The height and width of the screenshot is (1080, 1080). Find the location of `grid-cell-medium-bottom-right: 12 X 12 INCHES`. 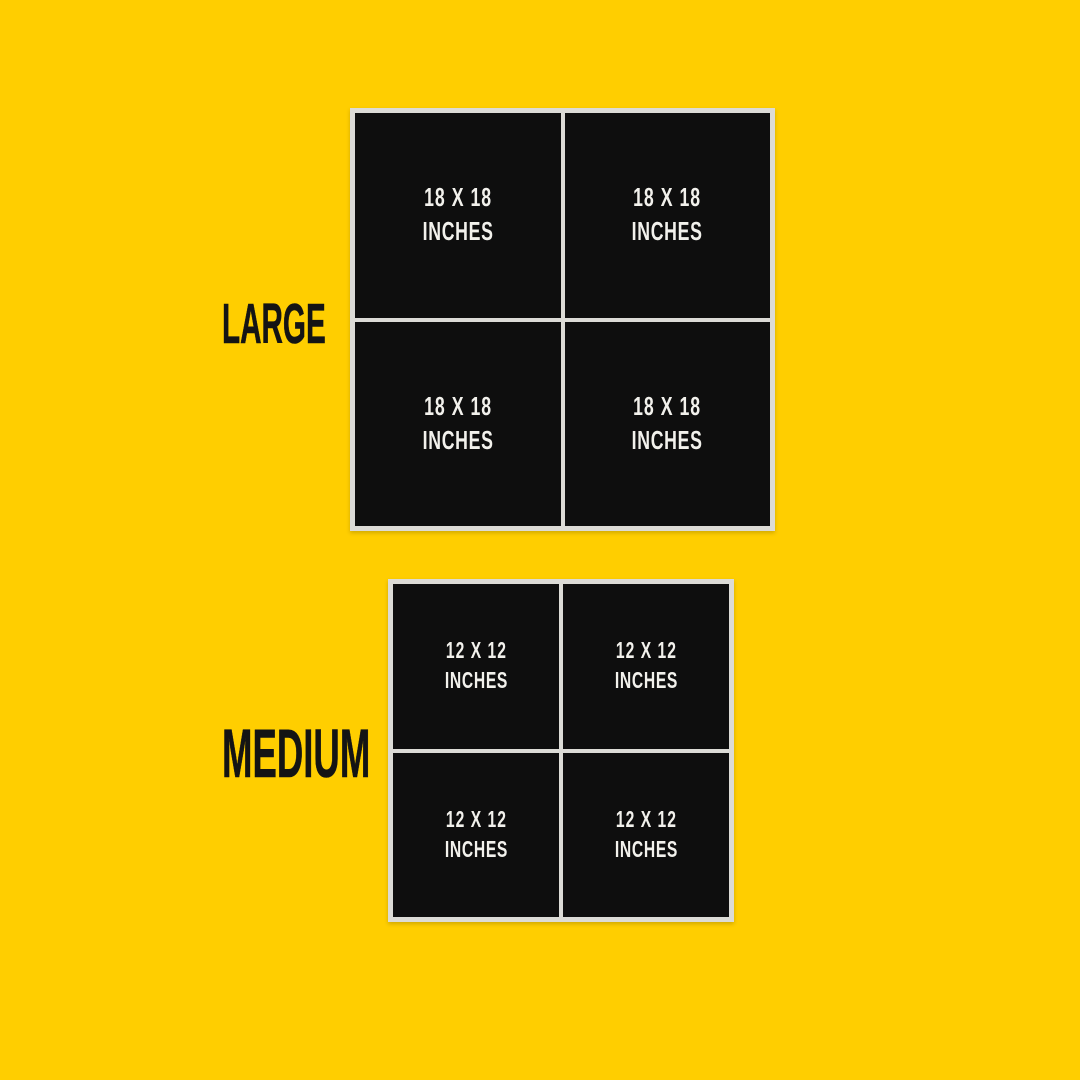

grid-cell-medium-bottom-right: 12 X 12 INCHES is located at coordinates (646, 834).